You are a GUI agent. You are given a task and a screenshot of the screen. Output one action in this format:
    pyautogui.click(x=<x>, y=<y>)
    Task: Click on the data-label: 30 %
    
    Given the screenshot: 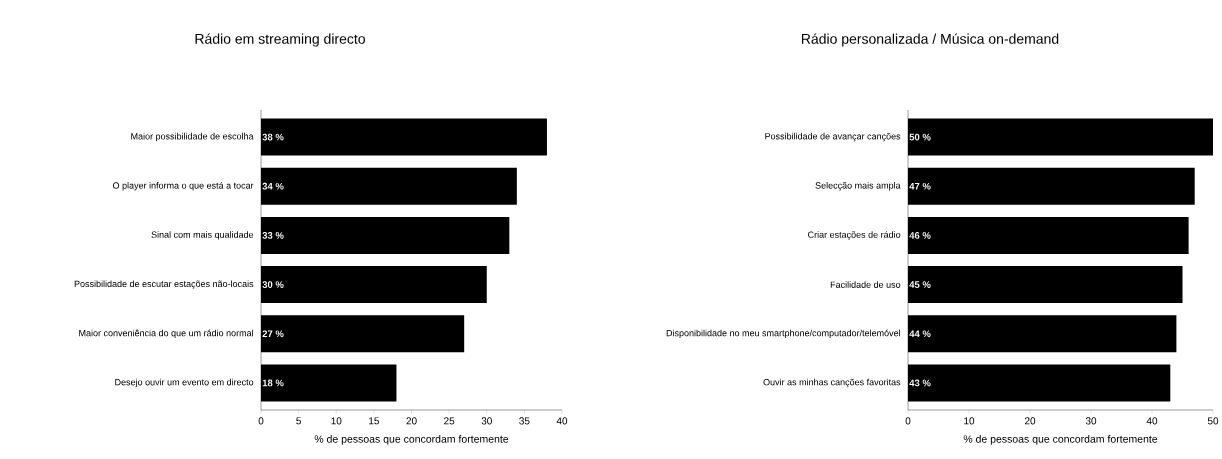 What is the action you would take?
    pyautogui.click(x=273, y=284)
    